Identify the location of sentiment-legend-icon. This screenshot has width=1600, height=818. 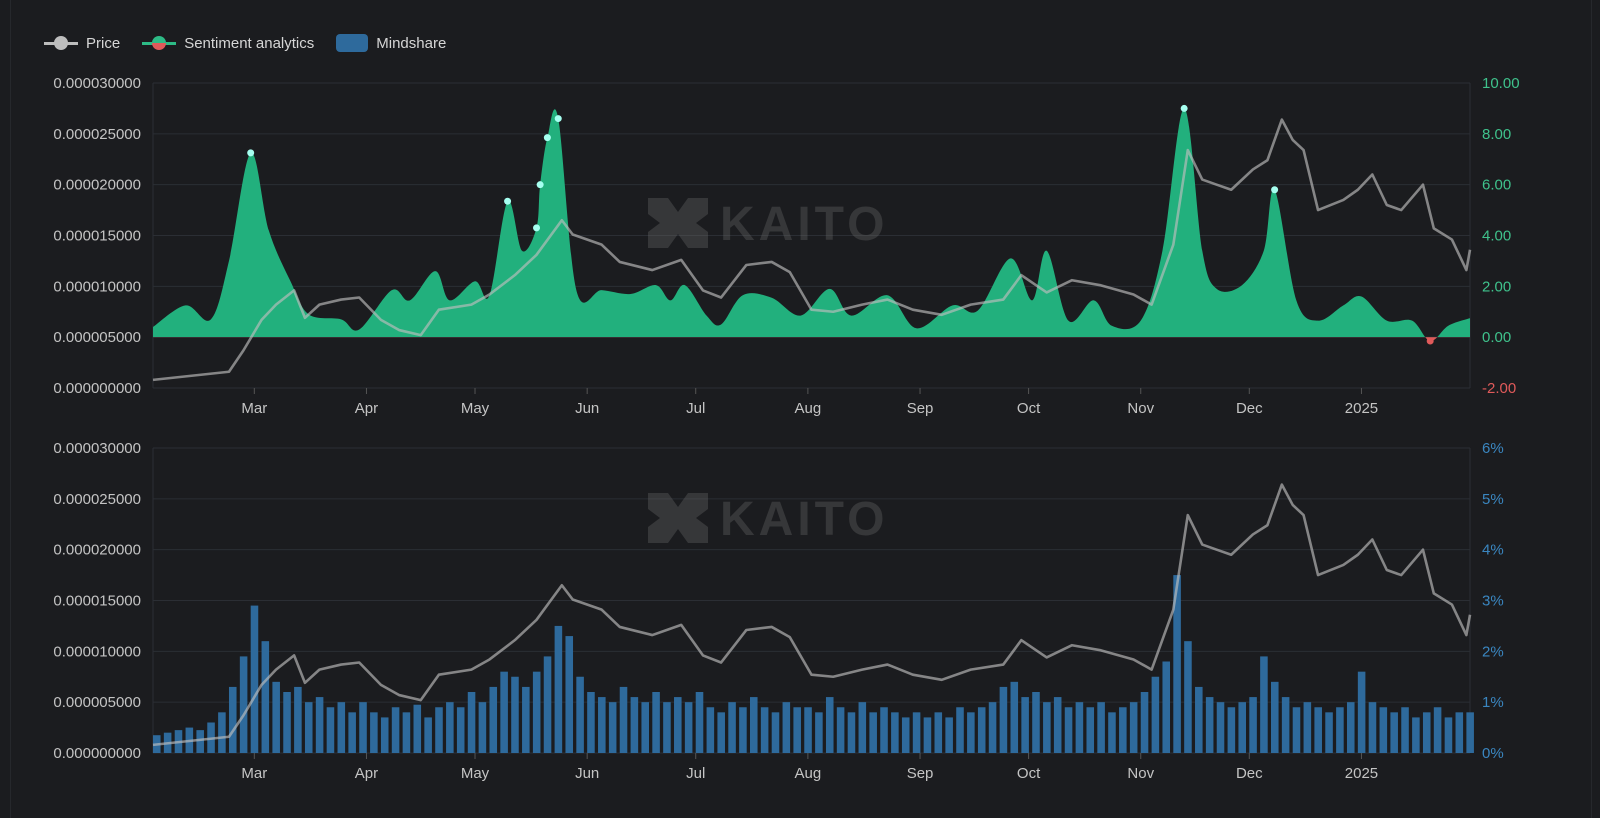
(159, 43).